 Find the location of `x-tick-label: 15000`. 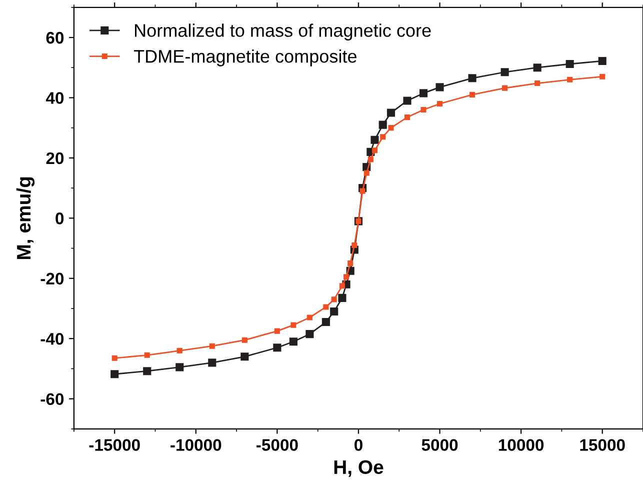

x-tick-label: 15000 is located at coordinates (602, 445).